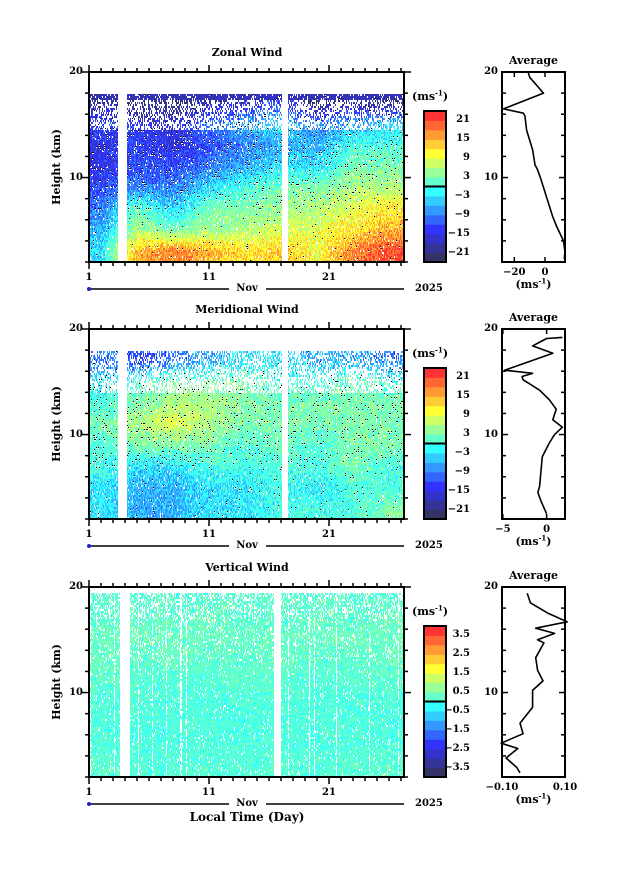 This screenshot has height=876, width=623. Describe the element at coordinates (466, 177) in the screenshot. I see `colorbar-label: 3` at that location.